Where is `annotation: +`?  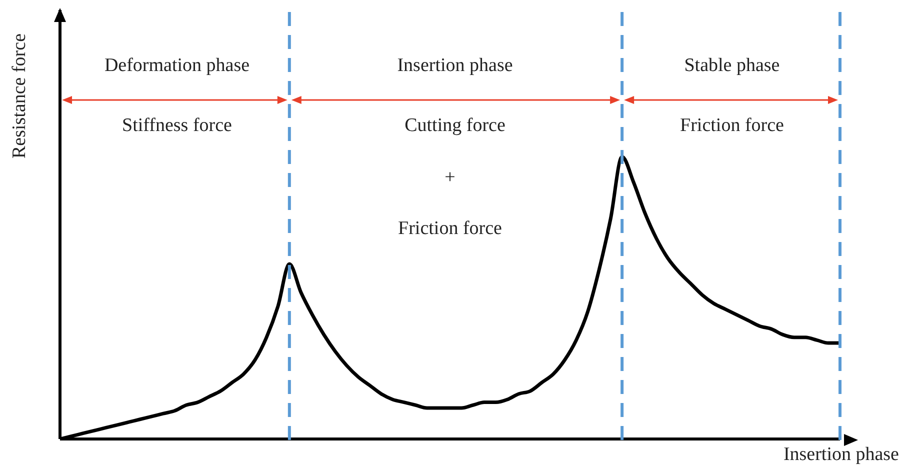
annotation: + is located at coordinates (450, 177).